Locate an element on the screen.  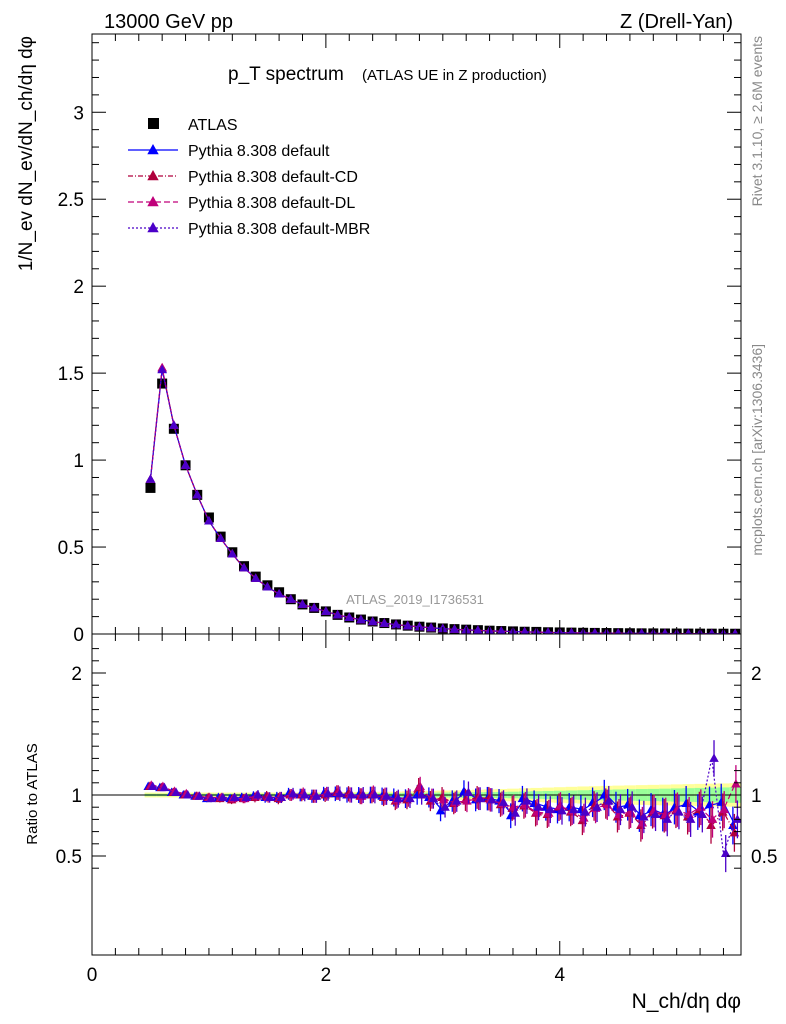
legend-label: Pythia 8.308 default-DL is located at coordinates (271, 203).